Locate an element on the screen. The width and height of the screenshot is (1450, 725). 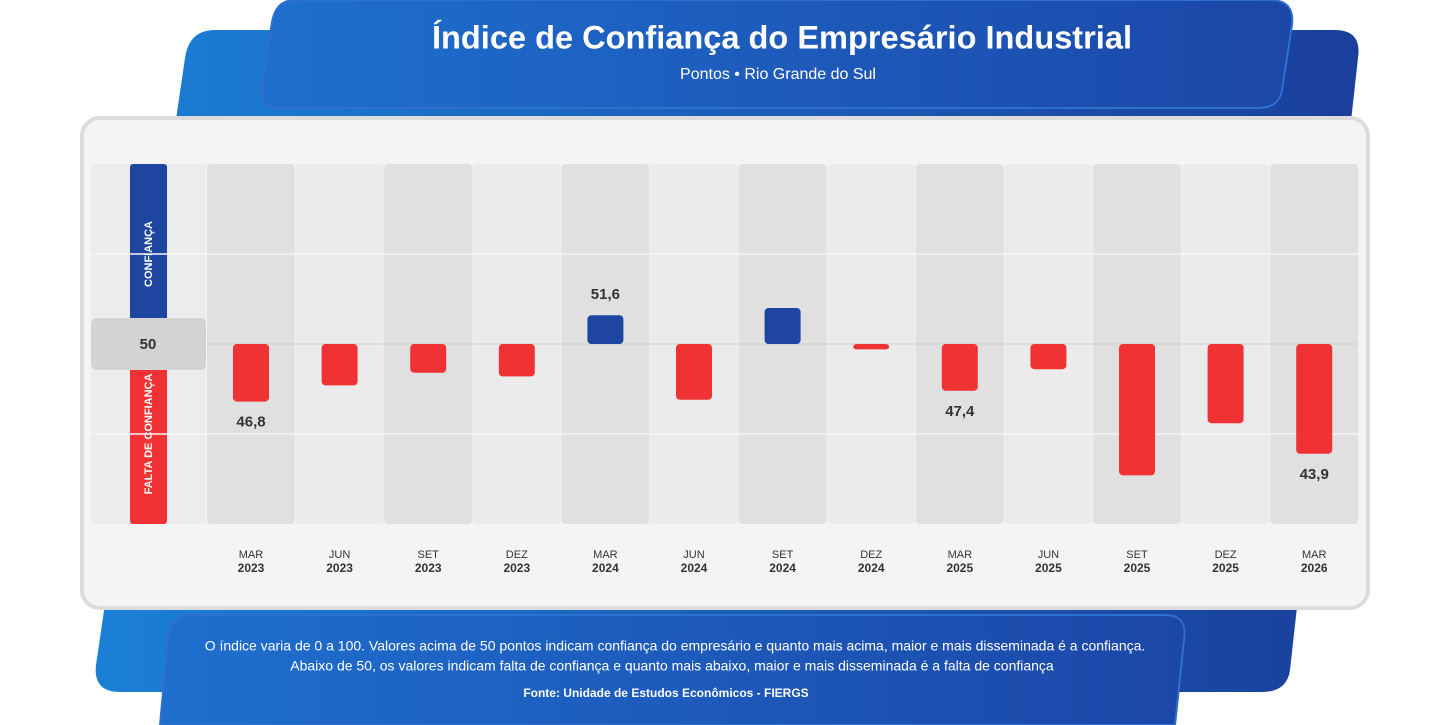
tick-box is located at coordinates (148, 344).